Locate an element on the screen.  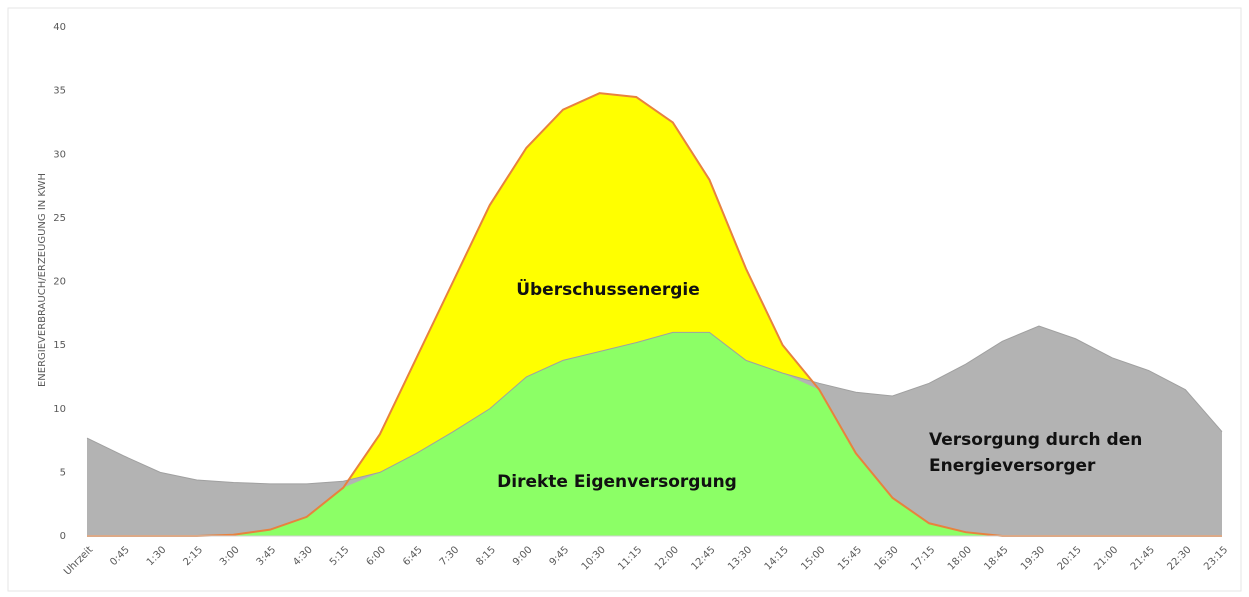
x-tick-label: 4:30 is located at coordinates (303, 556).